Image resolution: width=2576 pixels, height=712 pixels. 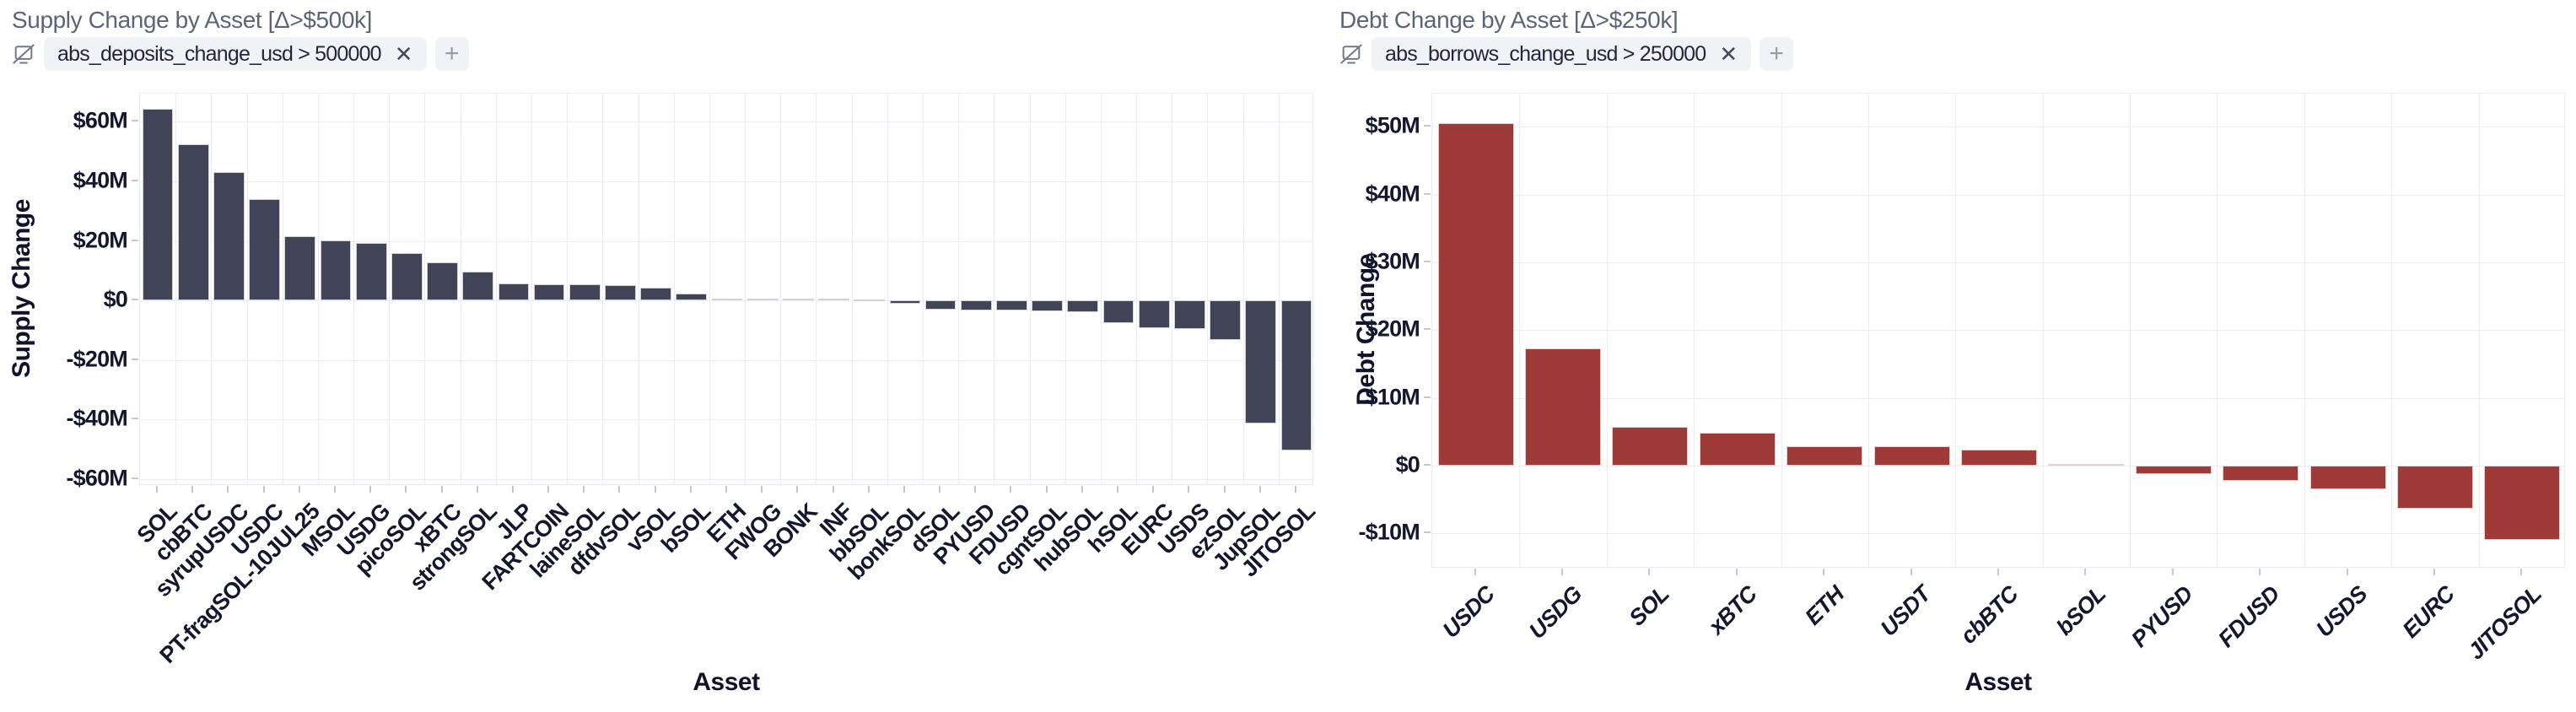 I want to click on bar-FWOG, so click(x=762, y=299).